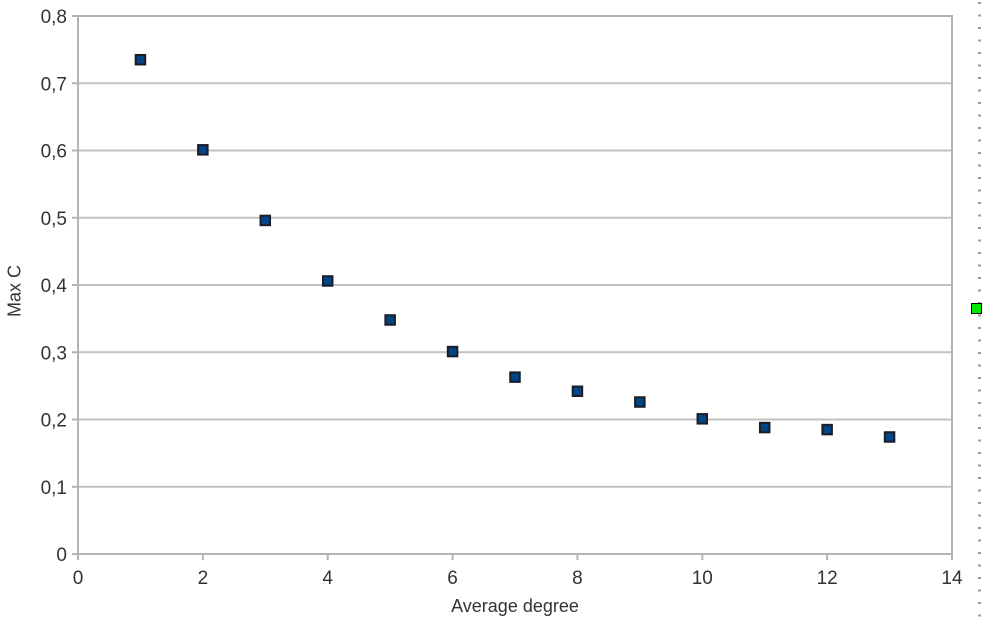 The width and height of the screenshot is (982, 624). Describe the element at coordinates (54, 421) in the screenshot. I see `y-tick-label: 0,2` at that location.